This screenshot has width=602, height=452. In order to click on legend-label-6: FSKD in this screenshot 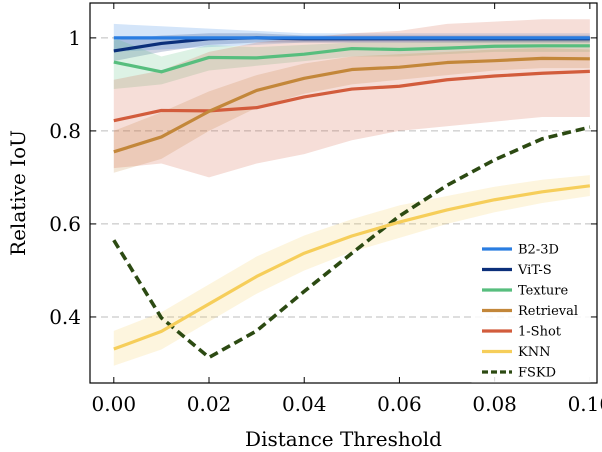, I will do `click(537, 373)`.